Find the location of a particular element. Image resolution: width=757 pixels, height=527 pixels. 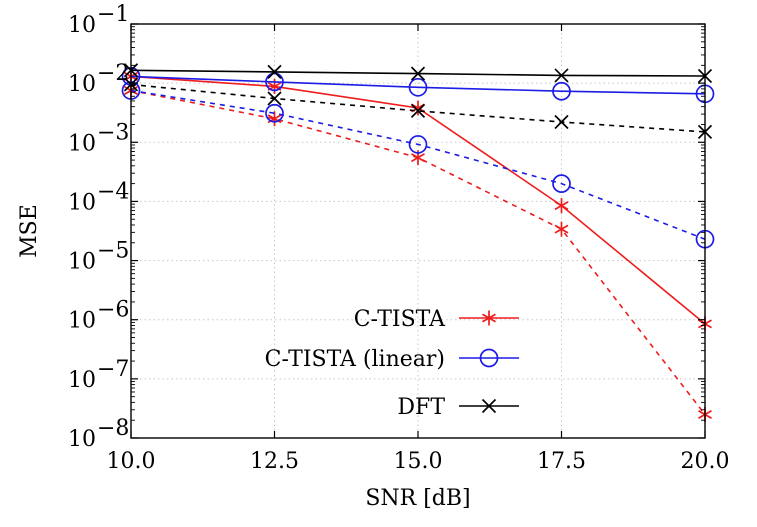

x-tick-label: 10.0 is located at coordinates (131, 461).